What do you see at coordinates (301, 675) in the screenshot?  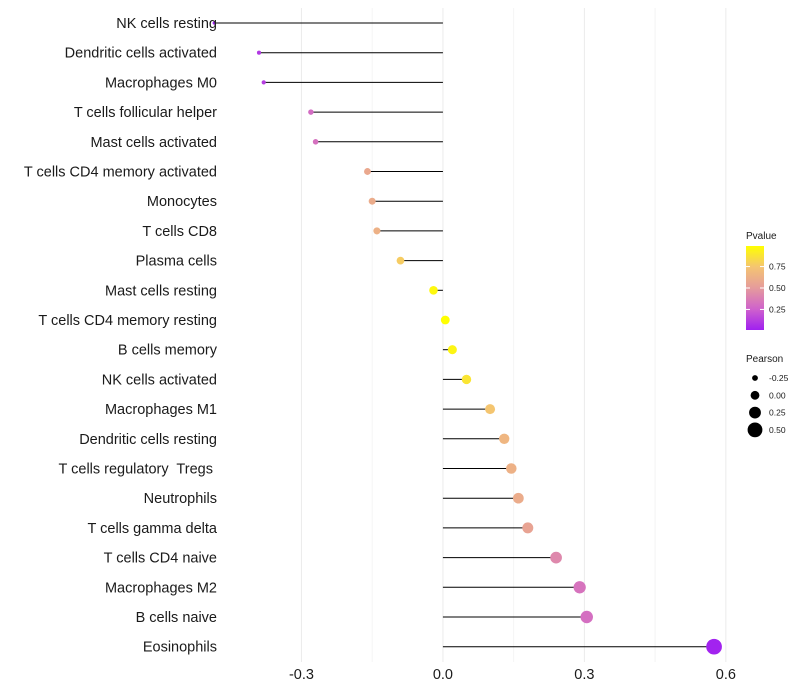 I see `x-tick-label: -0.3` at bounding box center [301, 675].